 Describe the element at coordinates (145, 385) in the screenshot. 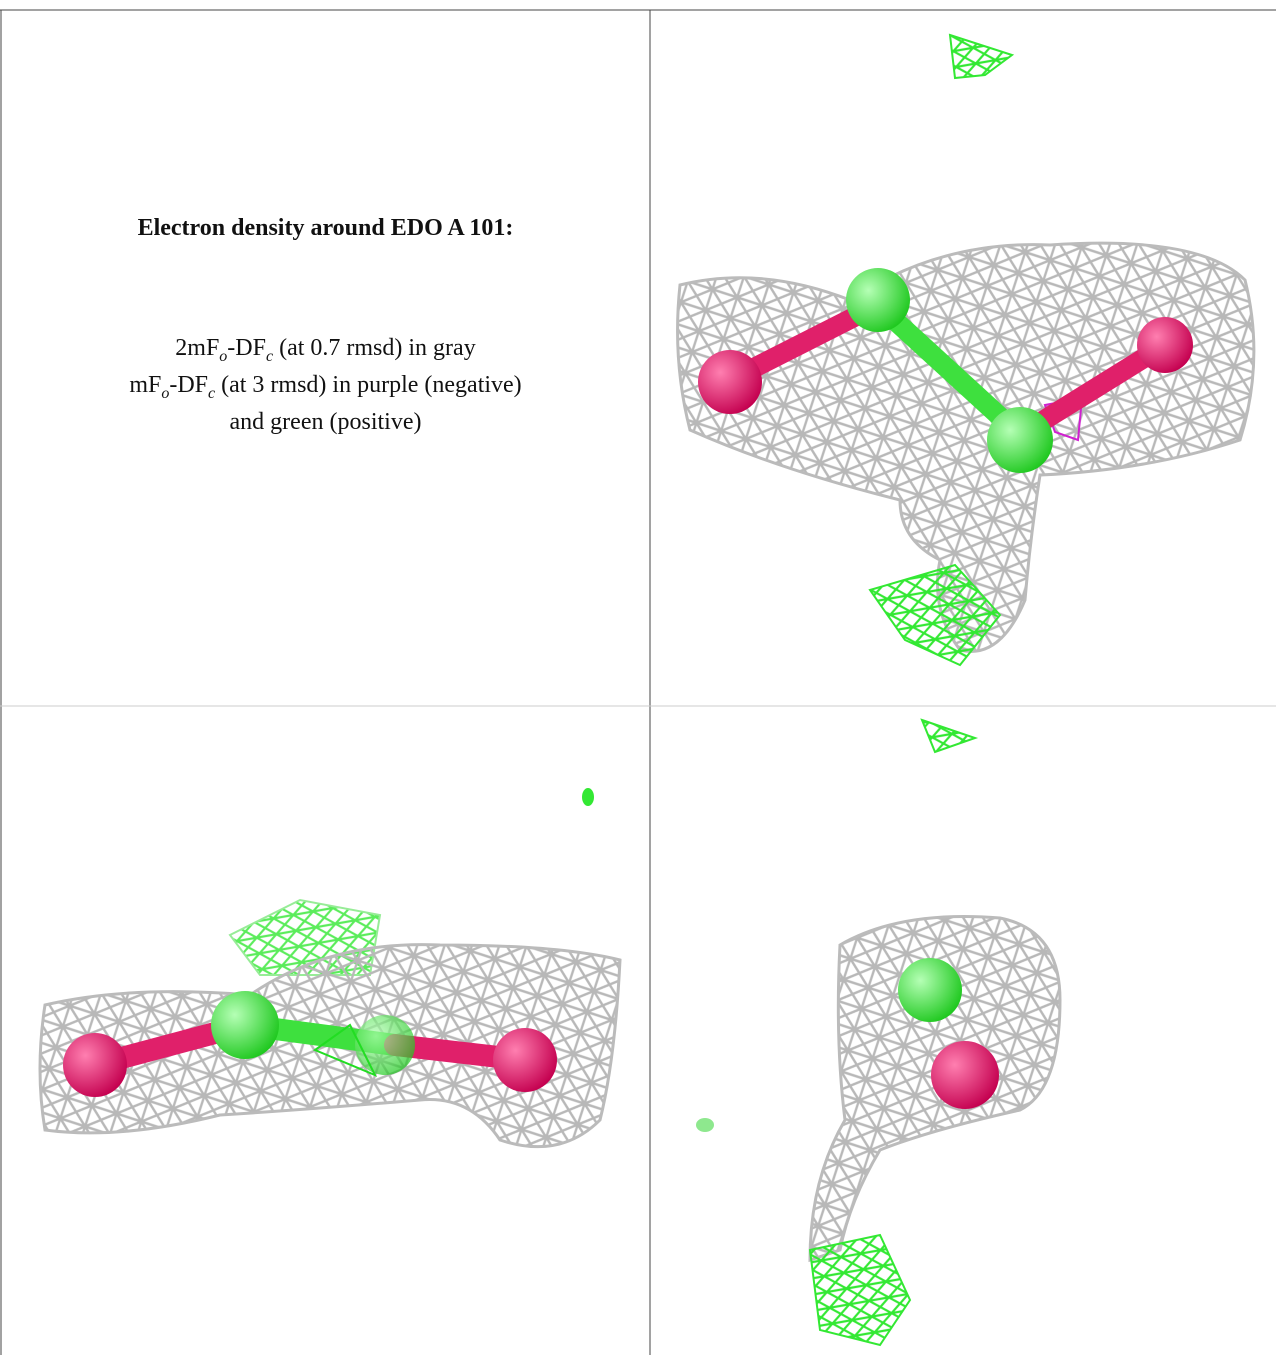

I see `text: mF` at that location.